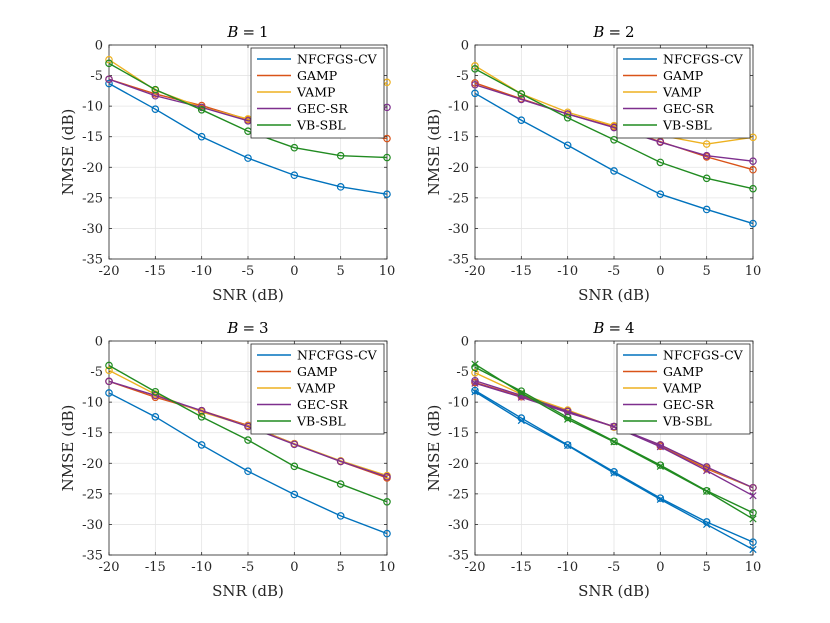 Image resolution: width=830 pixels, height=623 pixels. I want to click on legend-label: GAMP, so click(683, 75).